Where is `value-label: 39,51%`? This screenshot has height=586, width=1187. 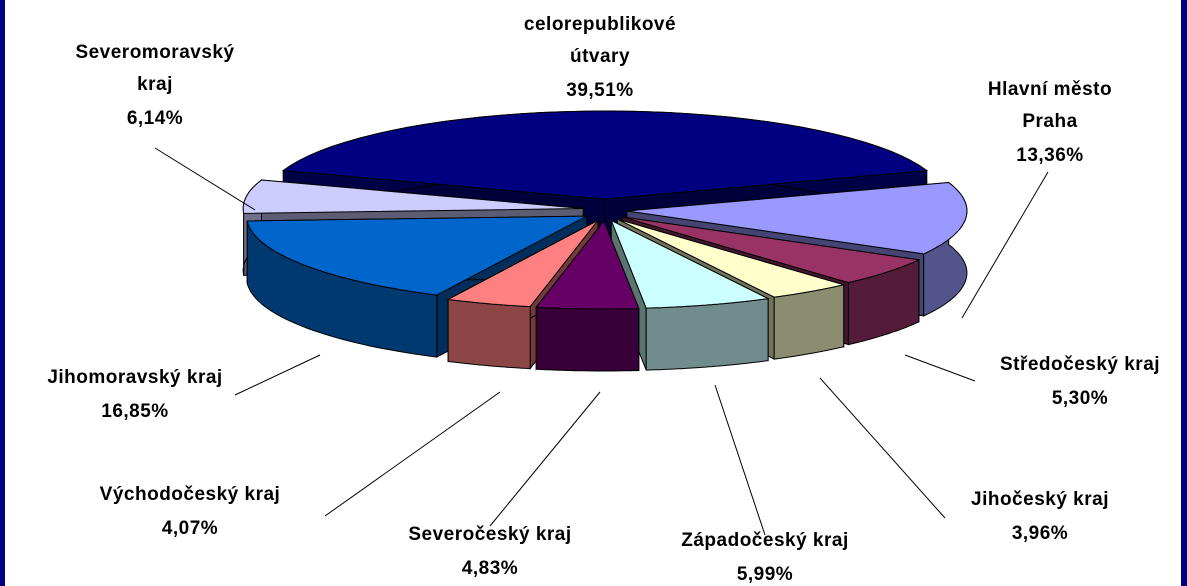
value-label: 39,51% is located at coordinates (599, 90).